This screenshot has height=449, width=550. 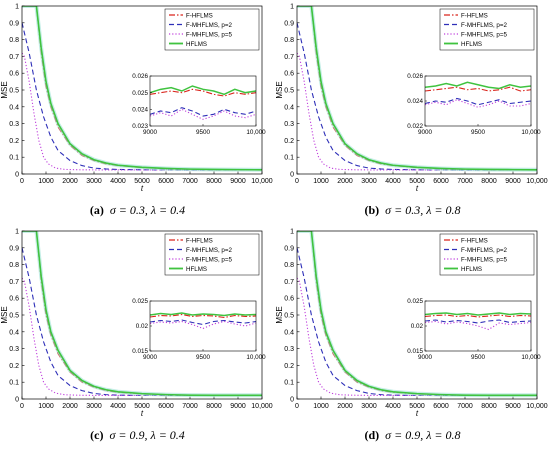 I want to click on inset-x-tick-label-a-0: 9000, so click(x=150, y=132).